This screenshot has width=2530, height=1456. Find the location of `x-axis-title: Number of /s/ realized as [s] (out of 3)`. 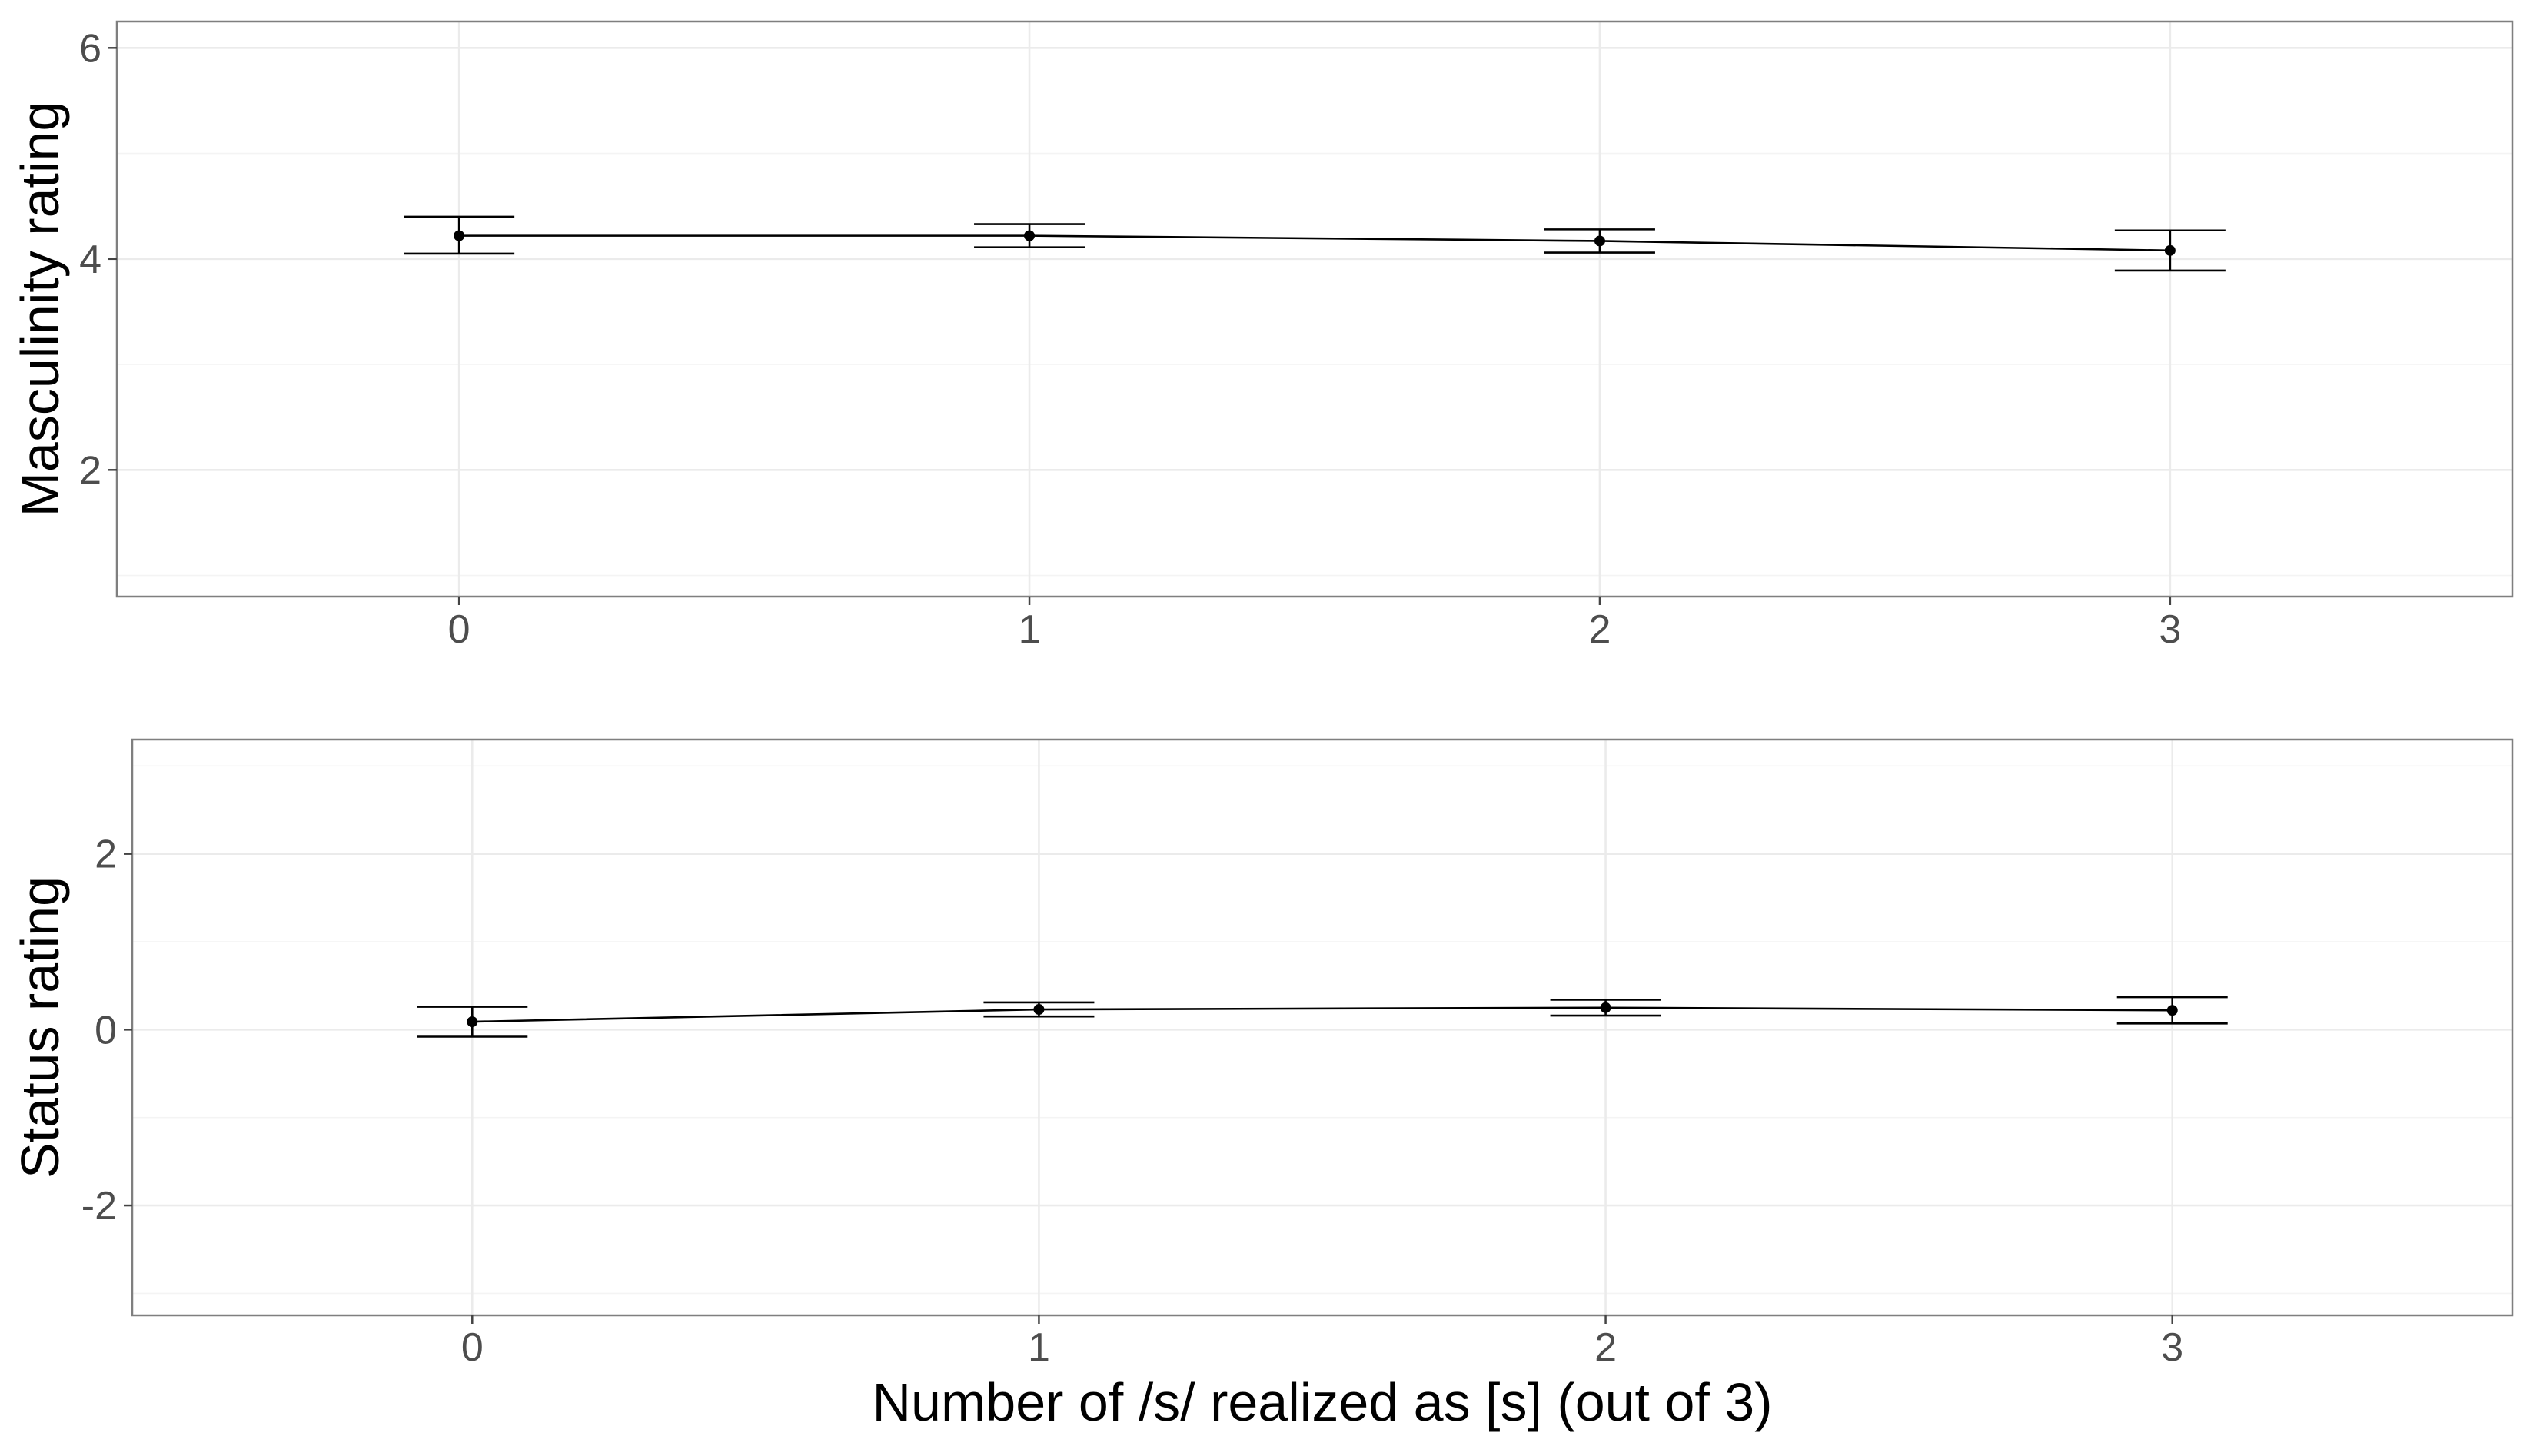

x-axis-title: Number of /s/ realized as [s] (out of 3) is located at coordinates (1322, 1402).